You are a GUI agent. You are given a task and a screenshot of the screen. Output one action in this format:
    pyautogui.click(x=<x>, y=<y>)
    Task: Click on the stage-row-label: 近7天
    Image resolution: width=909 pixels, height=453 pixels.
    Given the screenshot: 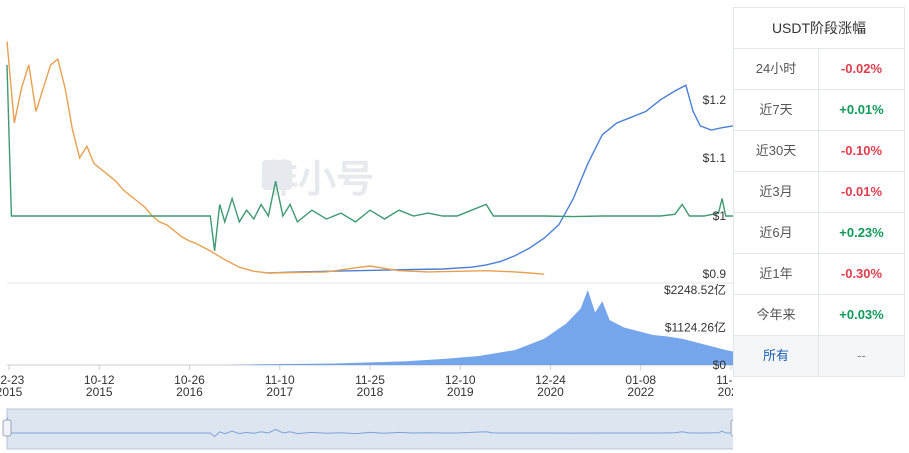 What is the action you would take?
    pyautogui.click(x=776, y=110)
    